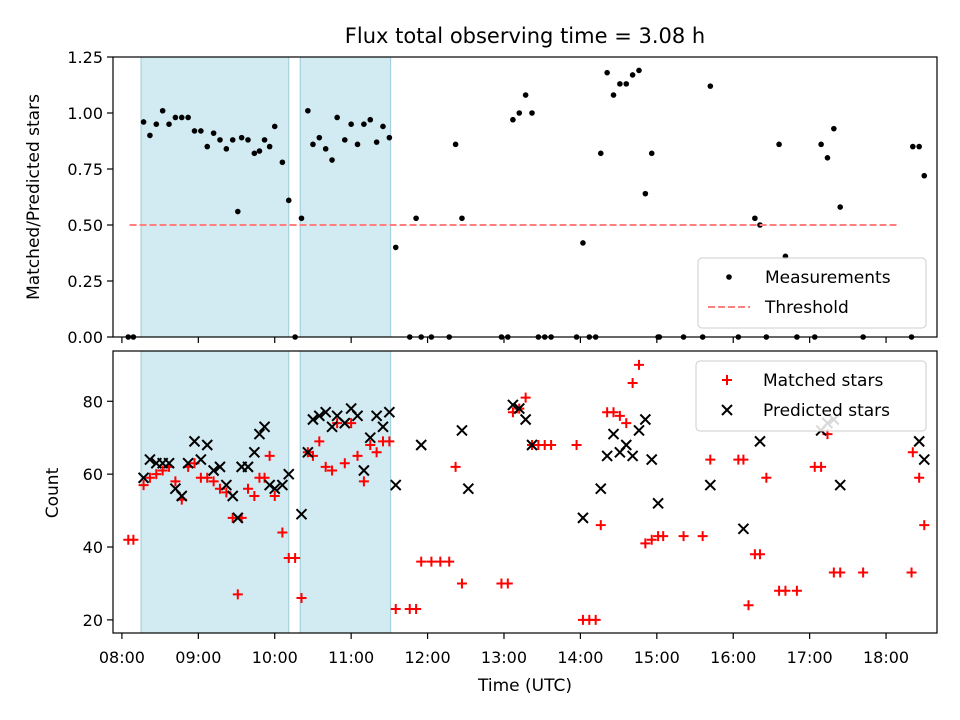  What do you see at coordinates (53, 492) in the screenshot?
I see `y-axis-label-bottom: Count` at bounding box center [53, 492].